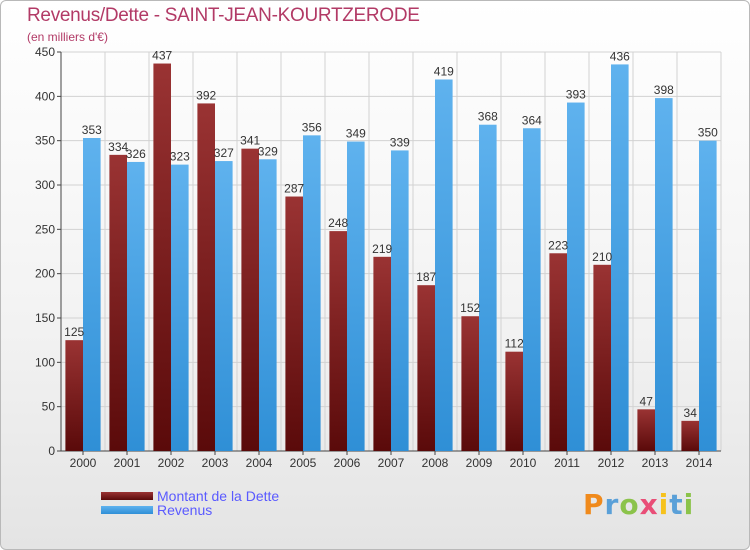 This screenshot has width=750, height=550. Describe the element at coordinates (45, 274) in the screenshot. I see `ytick-label: 200` at that location.